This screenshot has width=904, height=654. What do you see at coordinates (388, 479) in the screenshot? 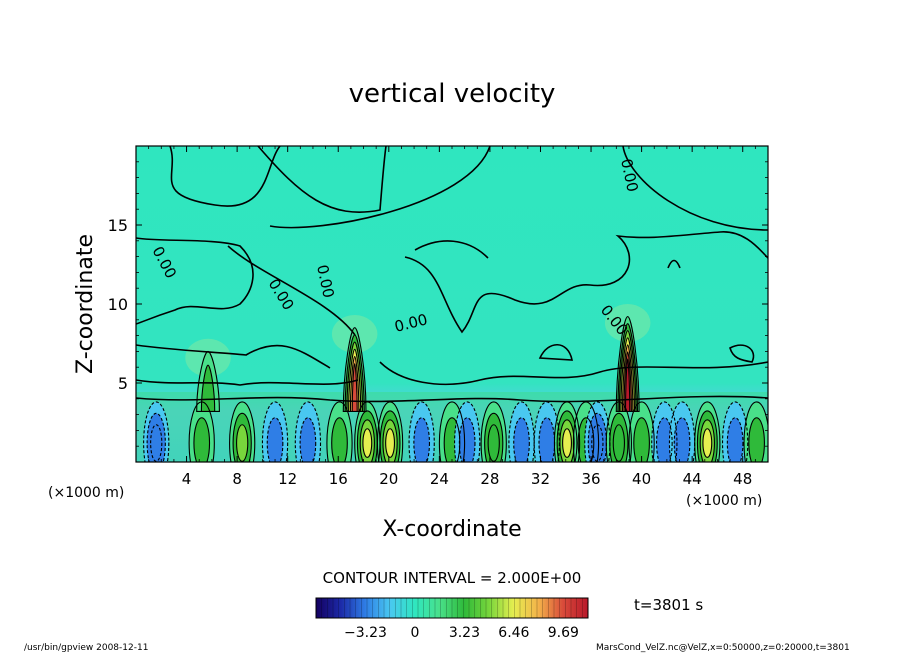
I see `x-tick-label: 20` at bounding box center [388, 479].